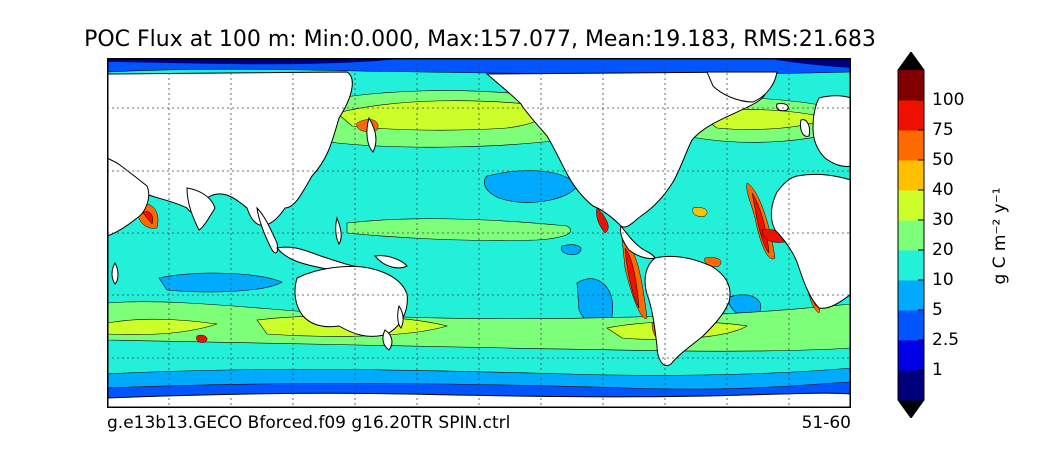 The image size is (1038, 464). What do you see at coordinates (943, 250) in the screenshot?
I see `colorbar-tick-label: 20` at bounding box center [943, 250].